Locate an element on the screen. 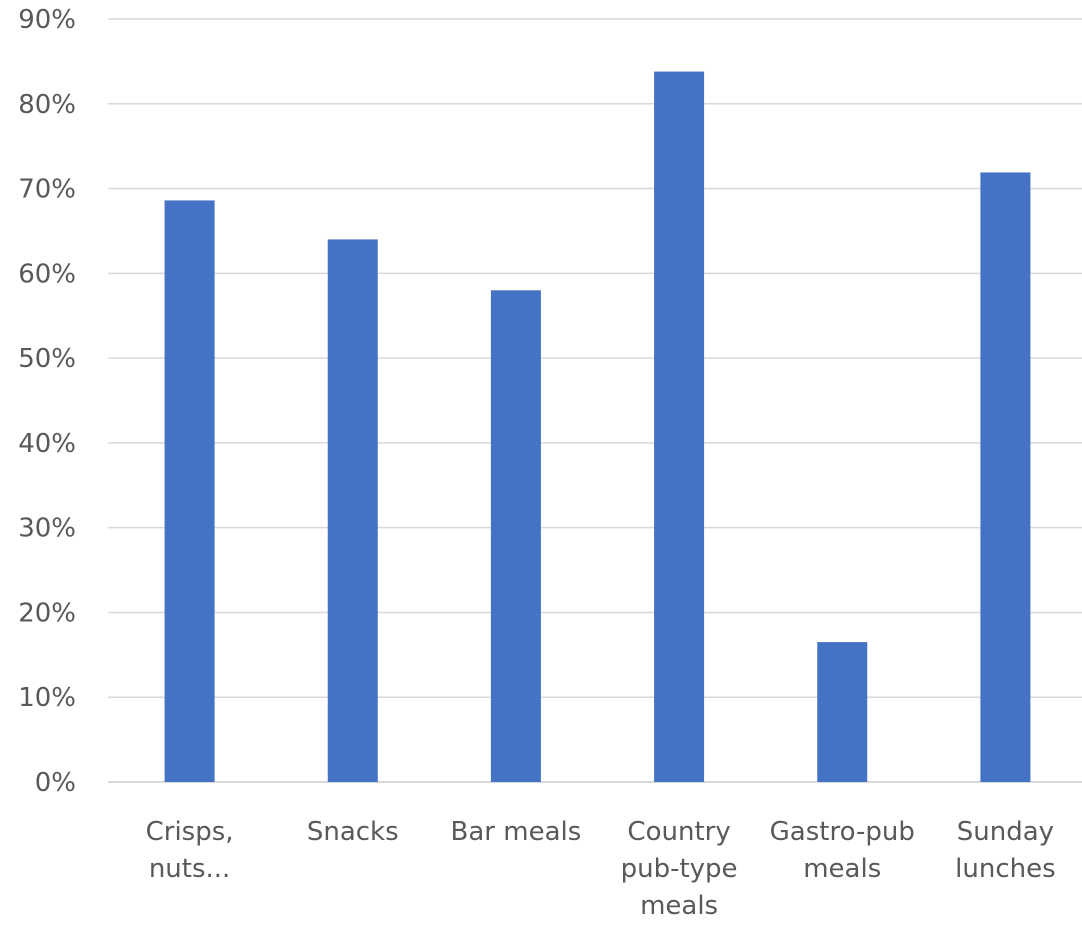  x-tick-label: Sunday lunches is located at coordinates (1005, 850).